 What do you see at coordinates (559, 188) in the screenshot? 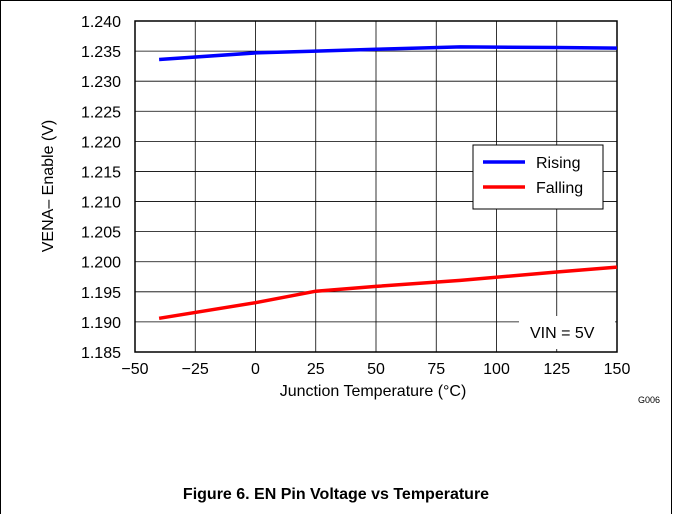
I see `legend-label-falling: Falling` at bounding box center [559, 188].